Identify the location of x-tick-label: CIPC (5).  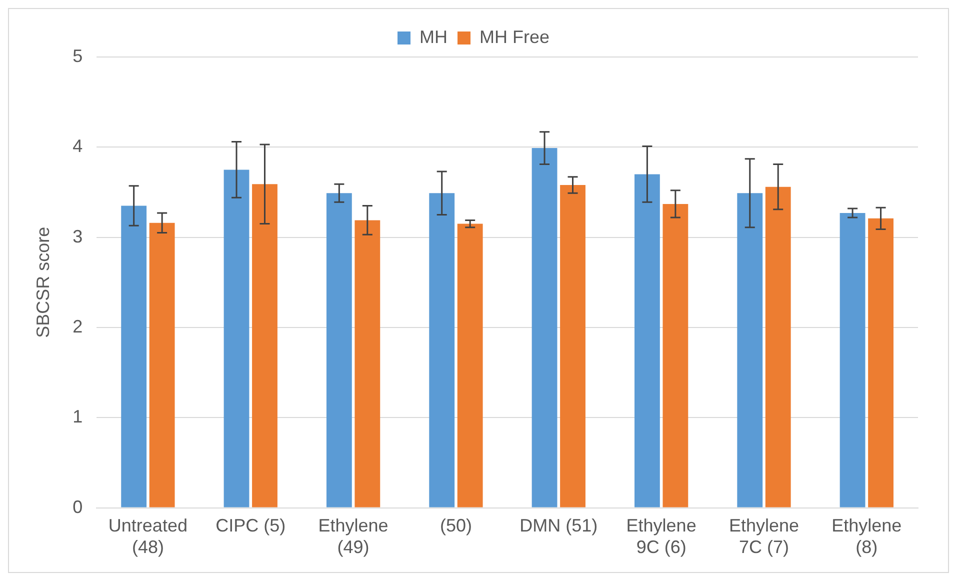
(251, 526).